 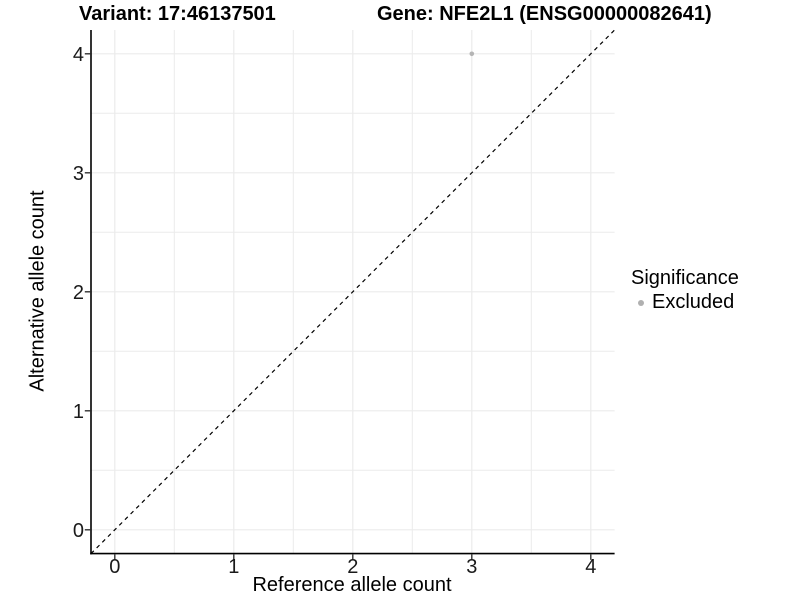 What do you see at coordinates (233, 567) in the screenshot?
I see `x-tick-label: 1` at bounding box center [233, 567].